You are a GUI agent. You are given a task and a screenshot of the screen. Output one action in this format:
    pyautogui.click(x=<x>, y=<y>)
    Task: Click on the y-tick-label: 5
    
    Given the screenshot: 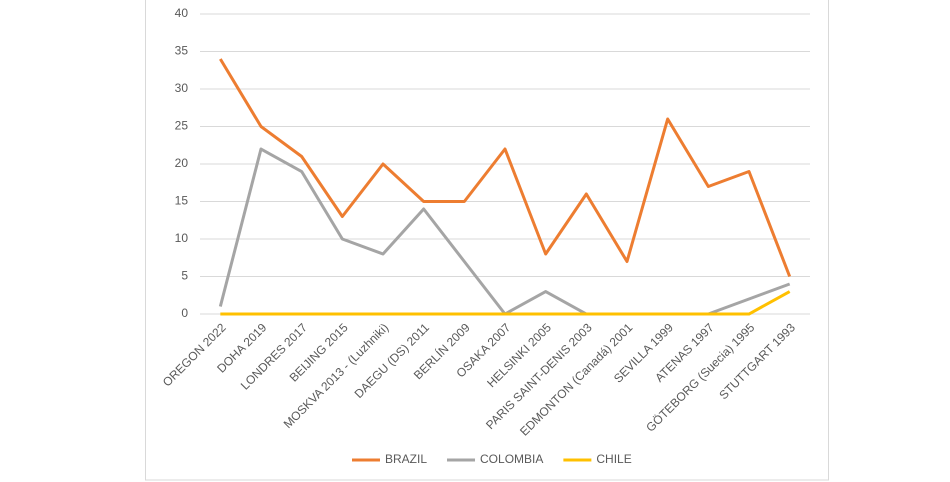 What is the action you would take?
    pyautogui.click(x=184, y=276)
    